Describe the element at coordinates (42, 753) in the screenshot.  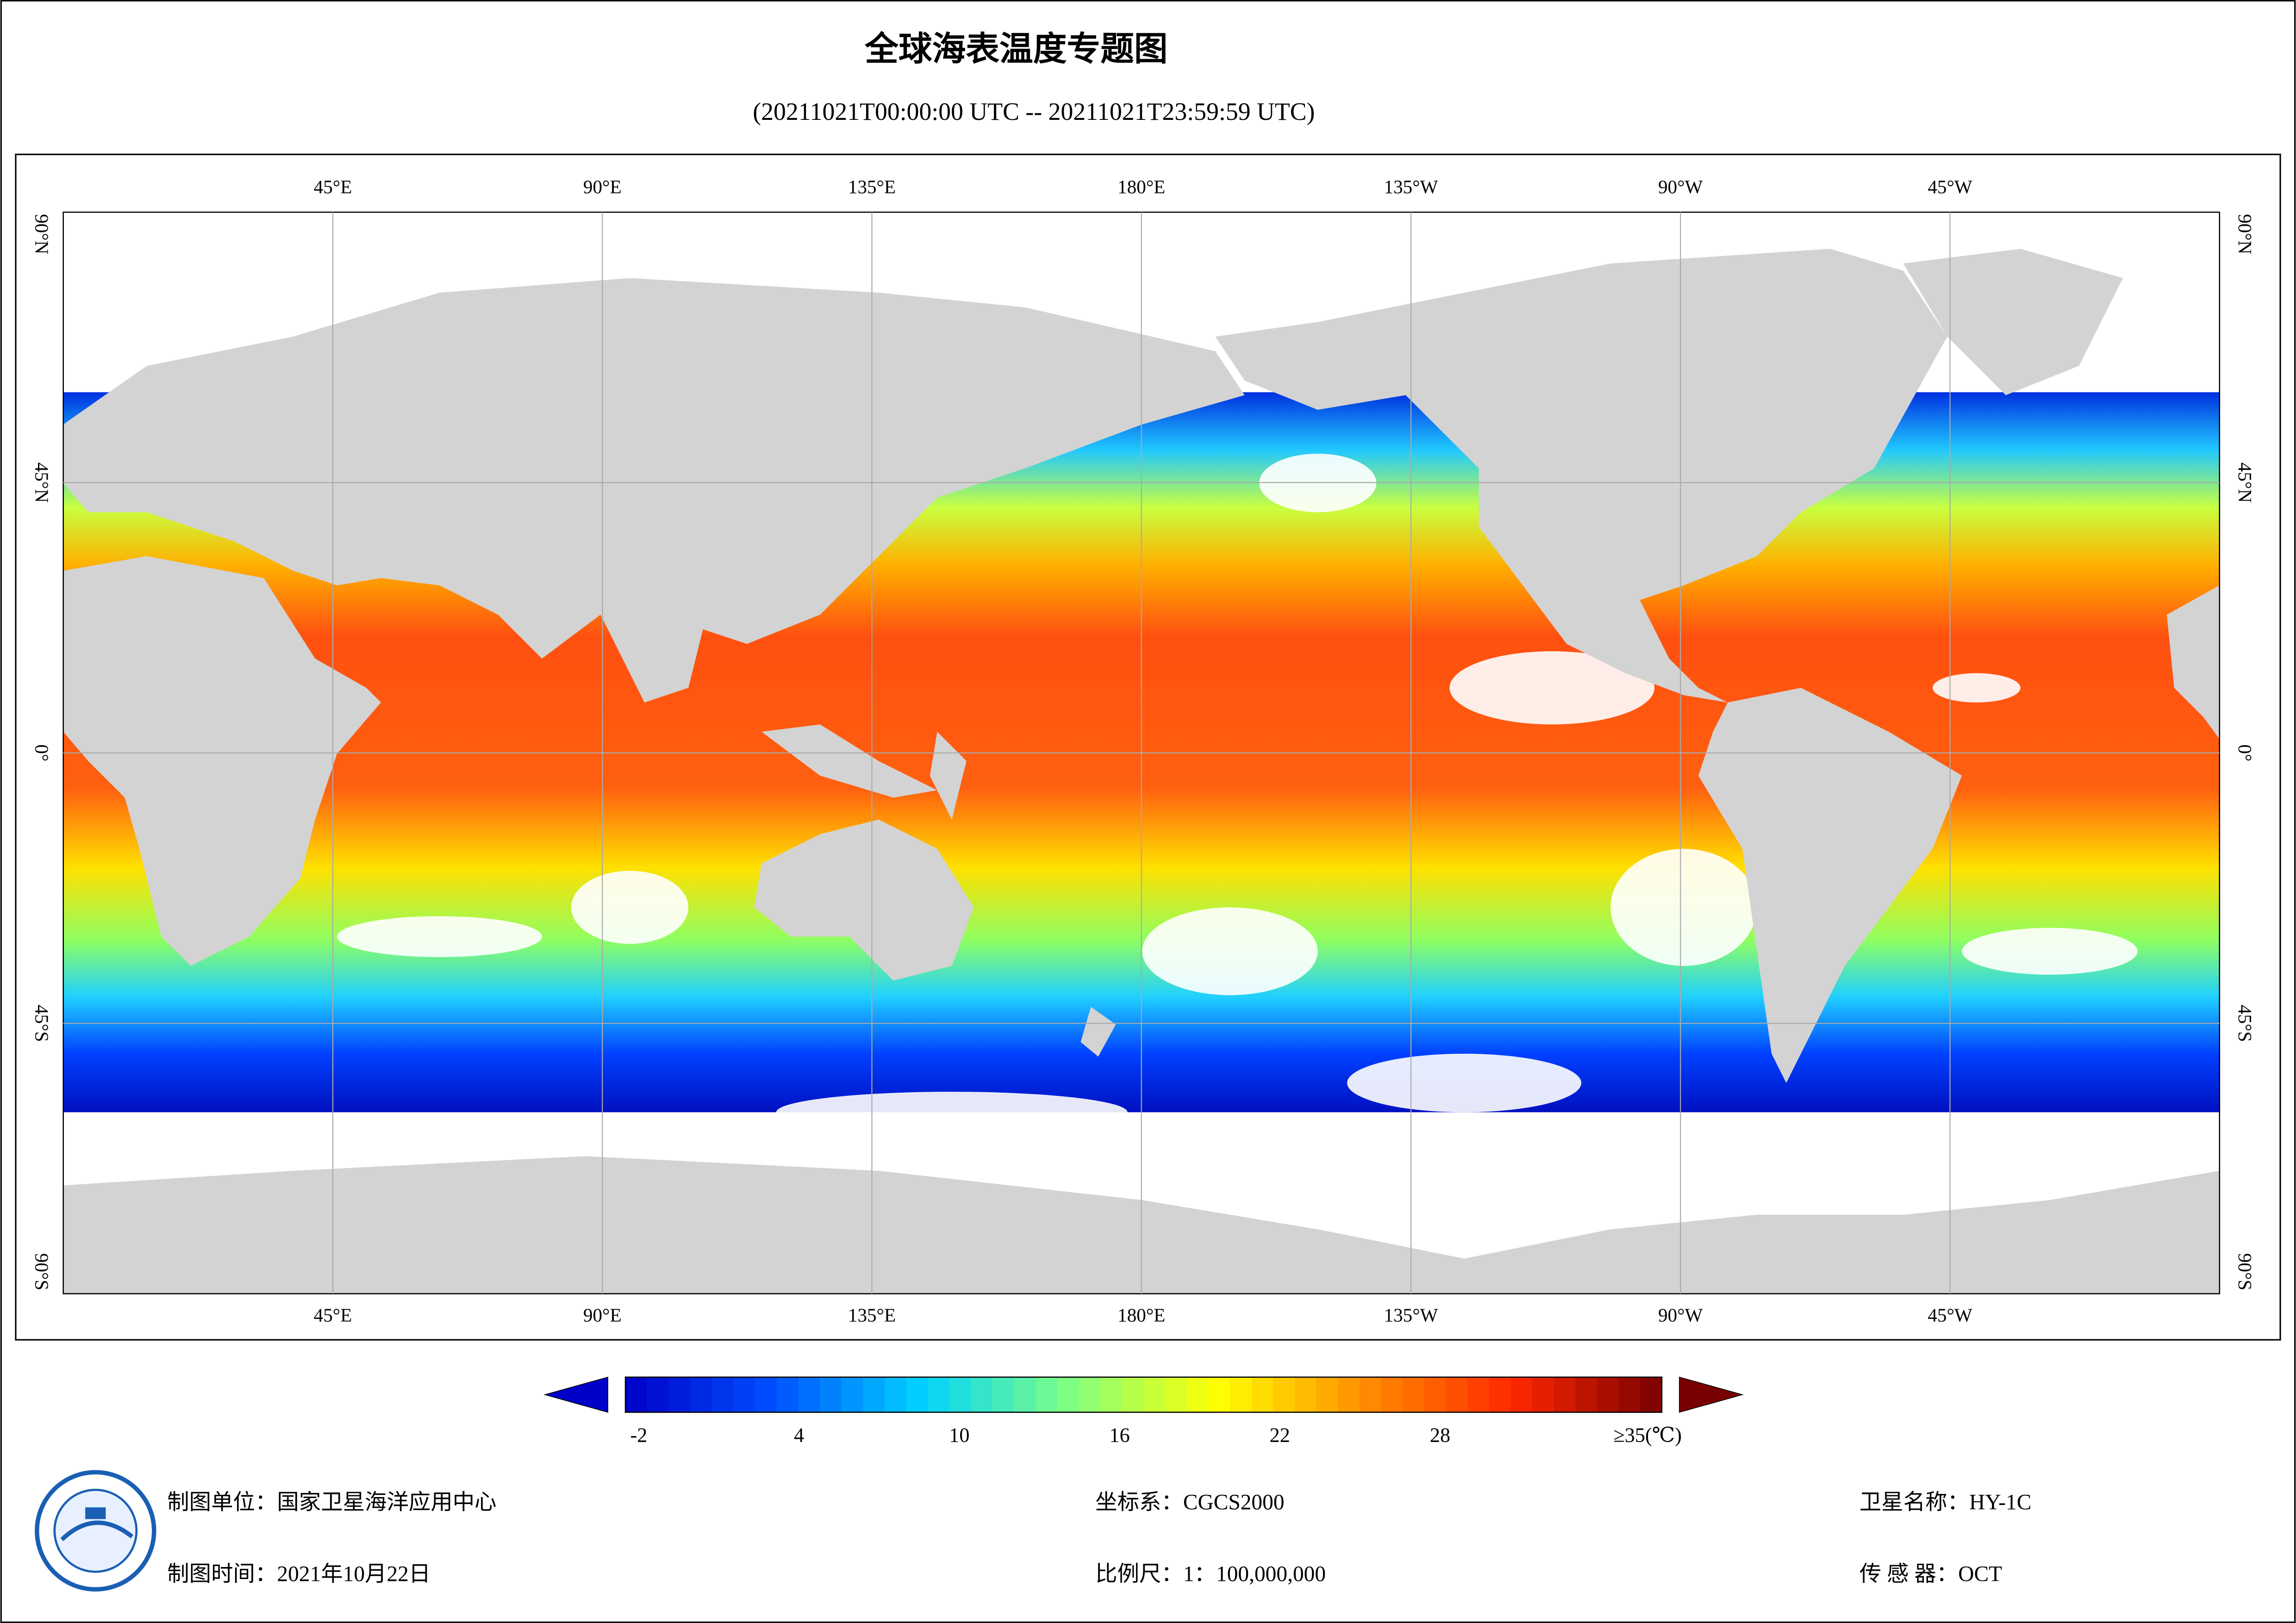
I see `lat-label-left: 0°` at that location.